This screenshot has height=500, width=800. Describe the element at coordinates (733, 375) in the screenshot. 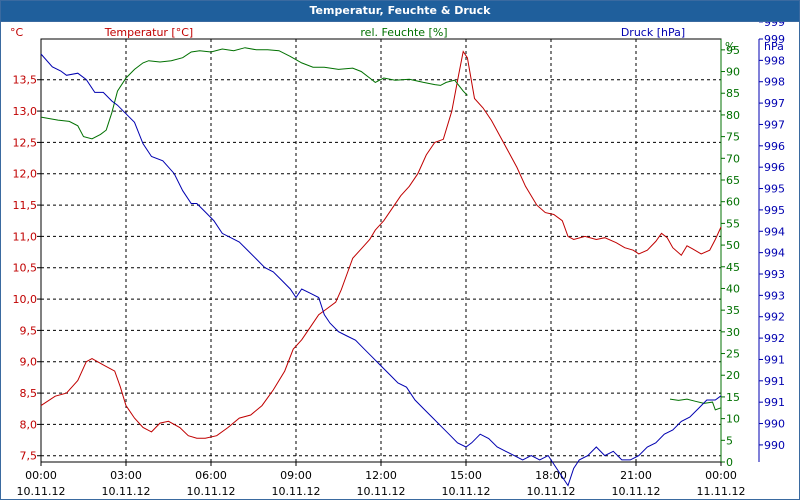

I see `humidity-tick-label: 20` at that location.